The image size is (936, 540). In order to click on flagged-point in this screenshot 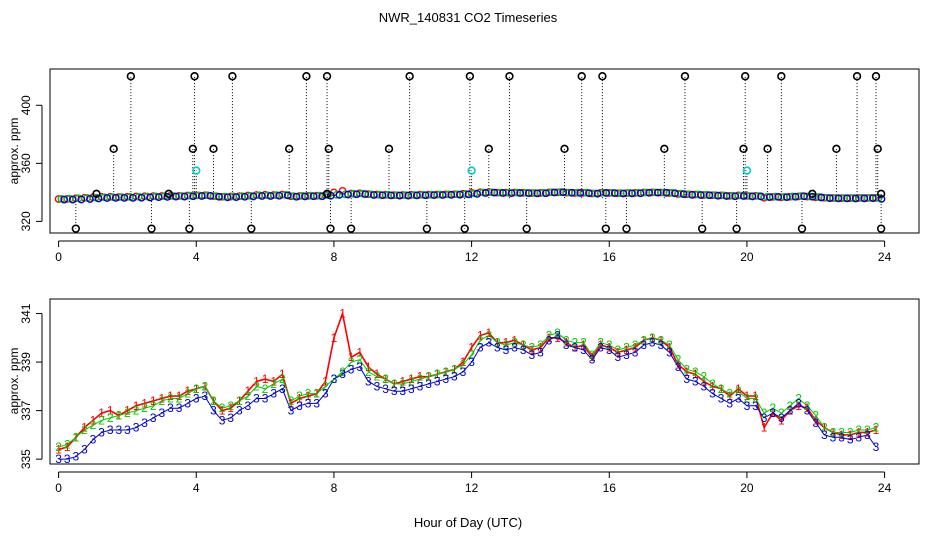, I will do `click(747, 170)`.